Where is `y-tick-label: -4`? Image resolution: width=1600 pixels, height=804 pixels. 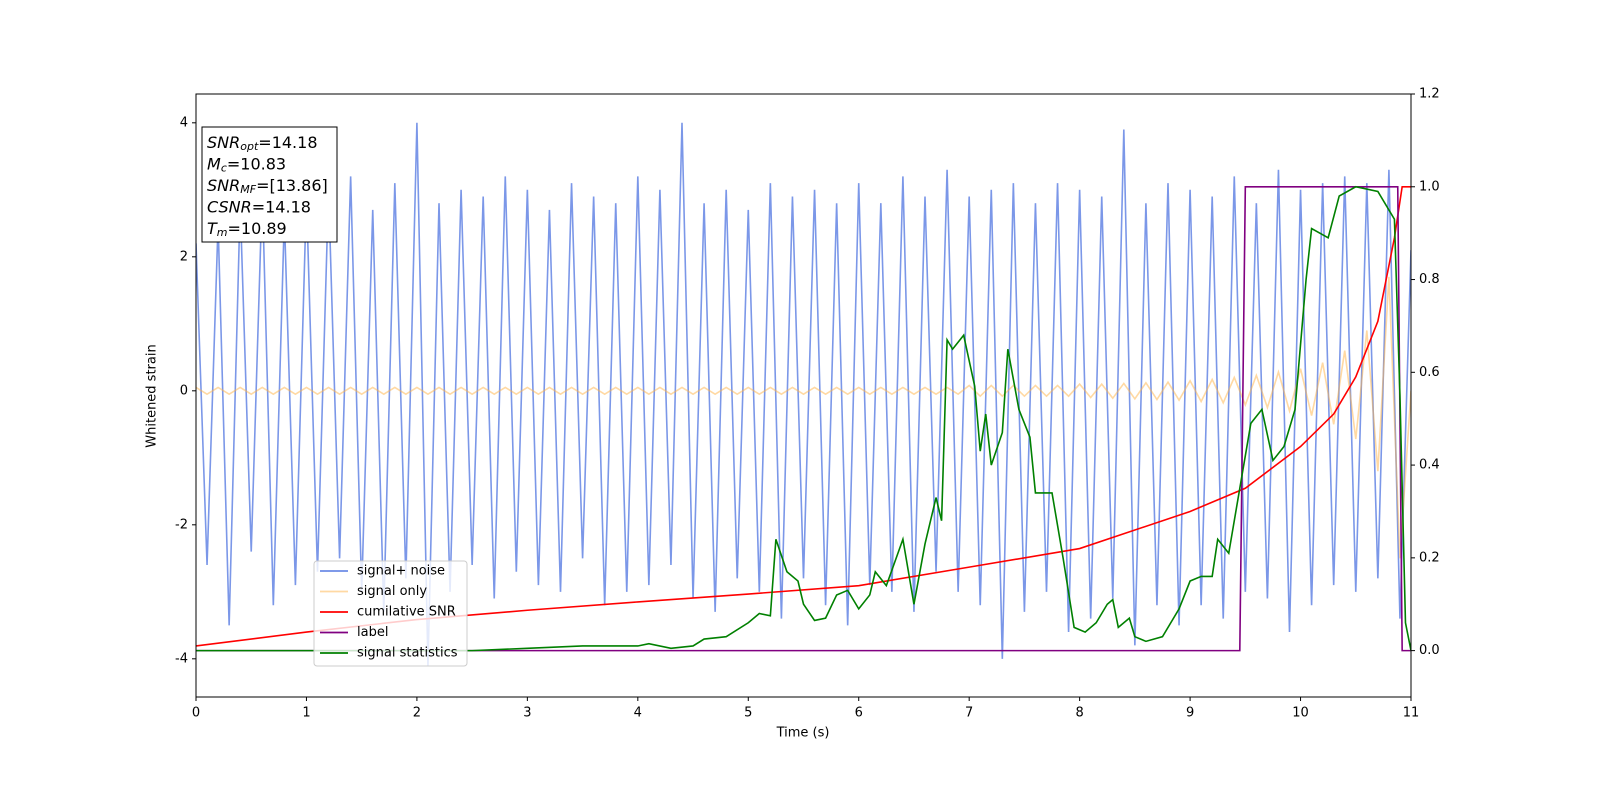 y-tick-label: -4 is located at coordinates (181, 658).